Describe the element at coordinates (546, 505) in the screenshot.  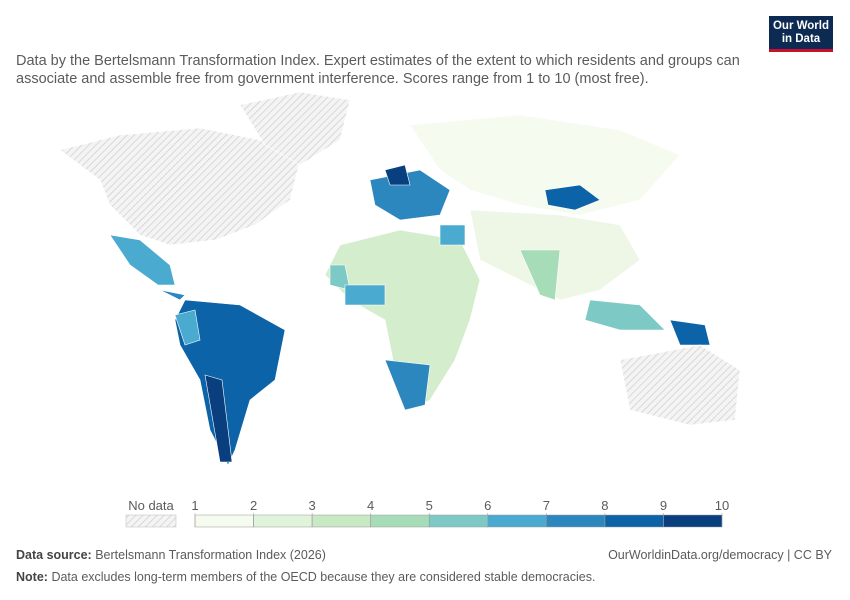
I see `legend-tick-label: 7` at that location.